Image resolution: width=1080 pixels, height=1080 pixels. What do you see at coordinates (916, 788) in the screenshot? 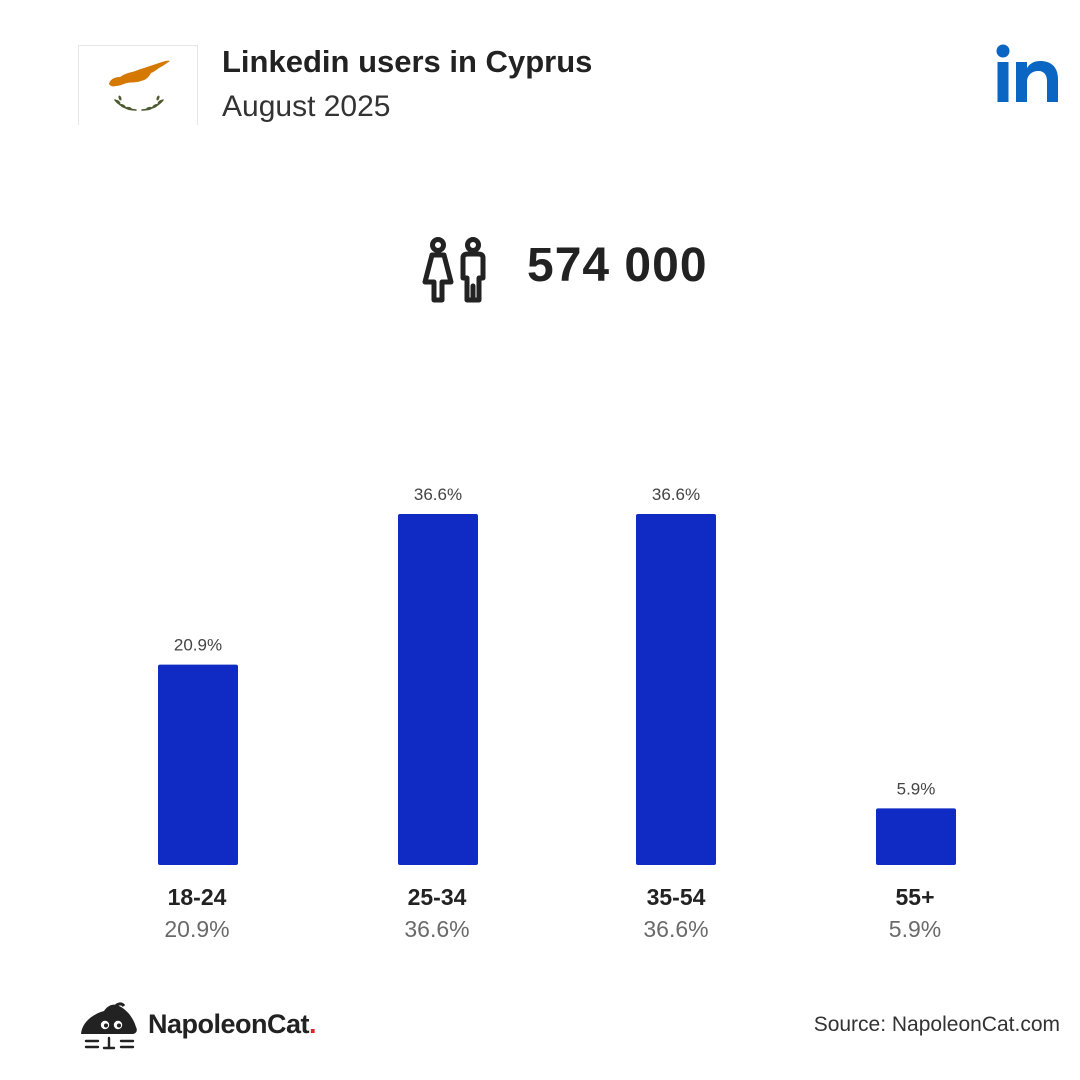
I see `bar-value-label: 5.9%` at bounding box center [916, 788].